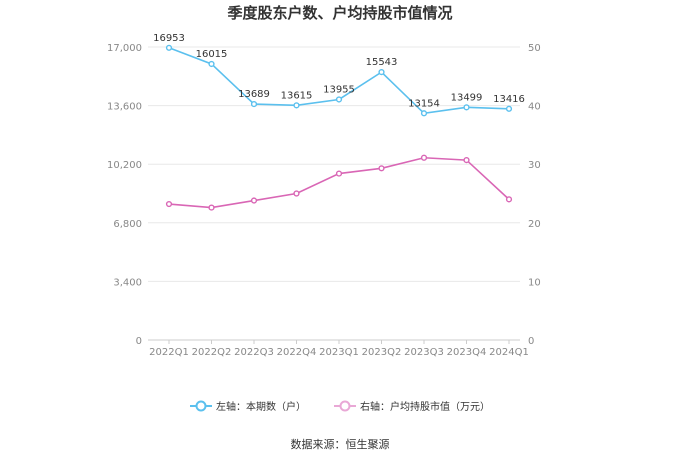 The height and width of the screenshot is (460, 680). What do you see at coordinates (425, 407) in the screenshot?
I see `legend-right-label: 右轴：户均持股市值（万元）` at bounding box center [425, 407].